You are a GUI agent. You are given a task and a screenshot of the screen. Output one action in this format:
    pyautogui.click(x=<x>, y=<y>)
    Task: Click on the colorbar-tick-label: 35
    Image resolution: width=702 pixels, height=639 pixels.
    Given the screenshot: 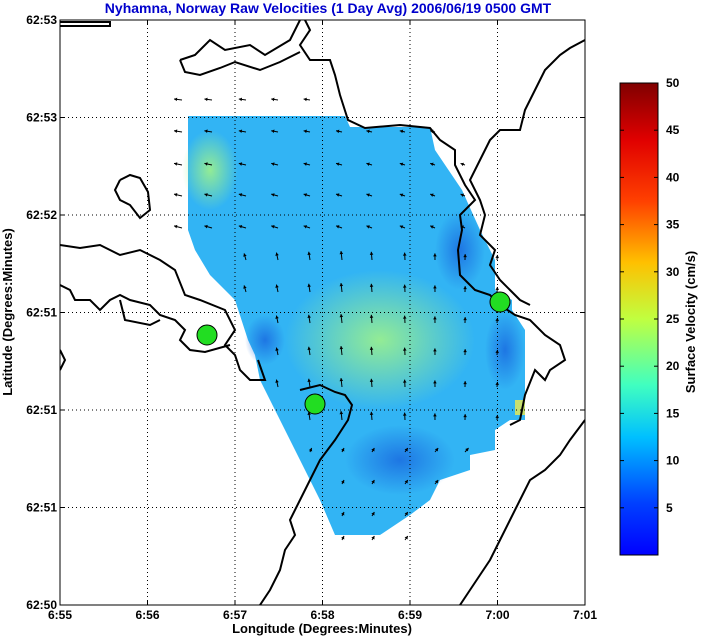 What is the action you would take?
    pyautogui.click(x=673, y=225)
    